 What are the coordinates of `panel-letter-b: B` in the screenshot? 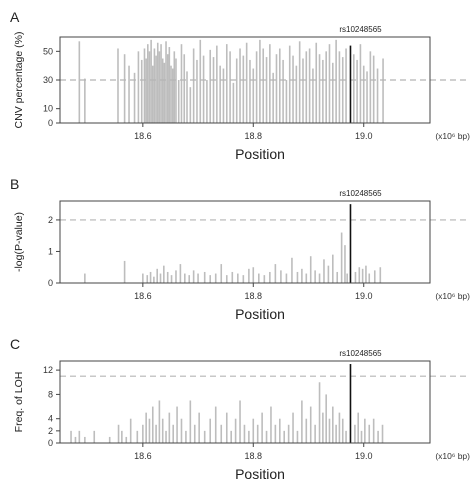 It's located at (14, 184).